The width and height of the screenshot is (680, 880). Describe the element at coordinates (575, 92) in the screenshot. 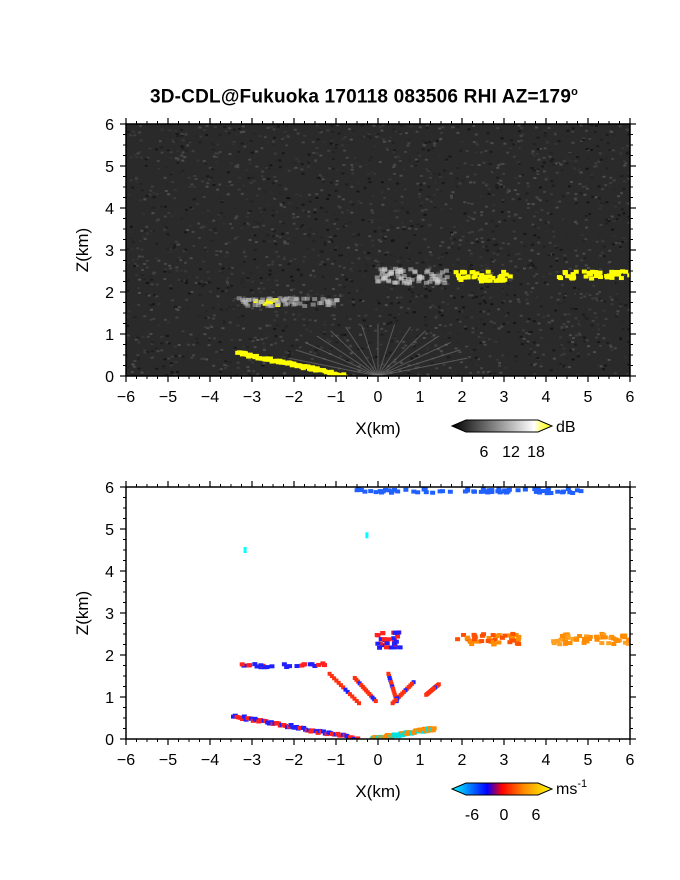

I see `title-degree: o` at that location.